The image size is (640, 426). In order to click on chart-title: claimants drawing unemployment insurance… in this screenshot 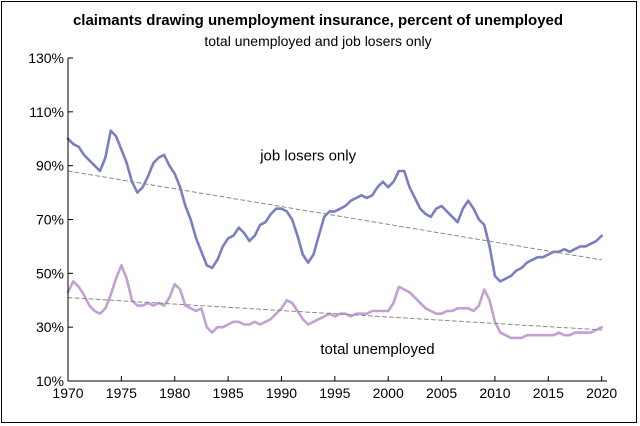, I will do `click(318, 20)`.